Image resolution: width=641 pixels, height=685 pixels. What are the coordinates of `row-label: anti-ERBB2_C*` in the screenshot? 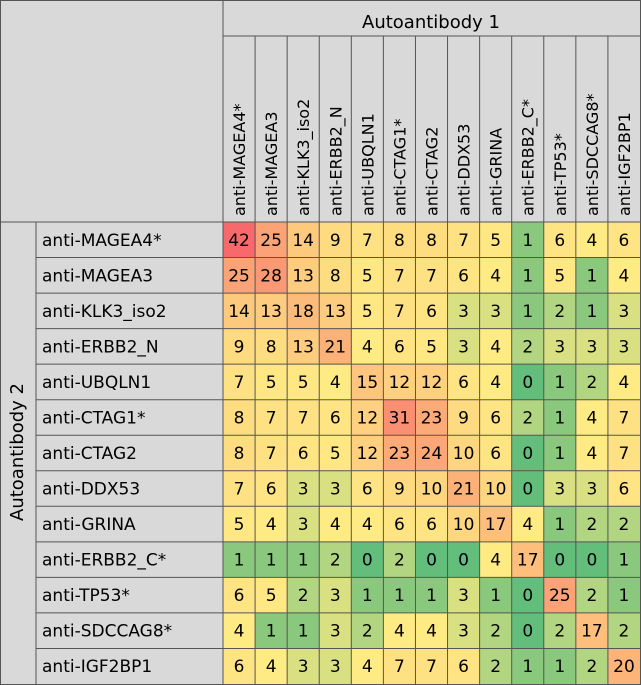 It's located at (104, 561).